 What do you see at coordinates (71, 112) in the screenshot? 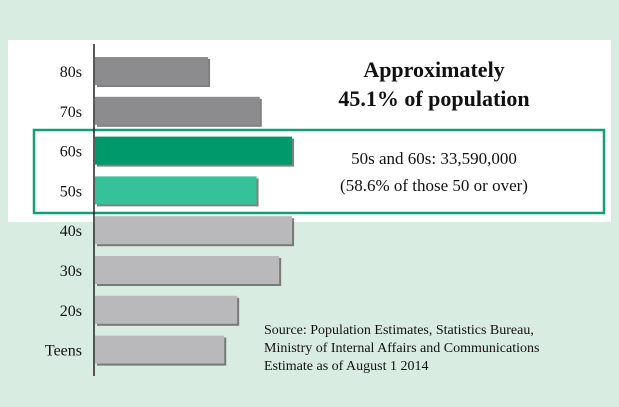
I see `category-label-70s: 70s` at bounding box center [71, 112].